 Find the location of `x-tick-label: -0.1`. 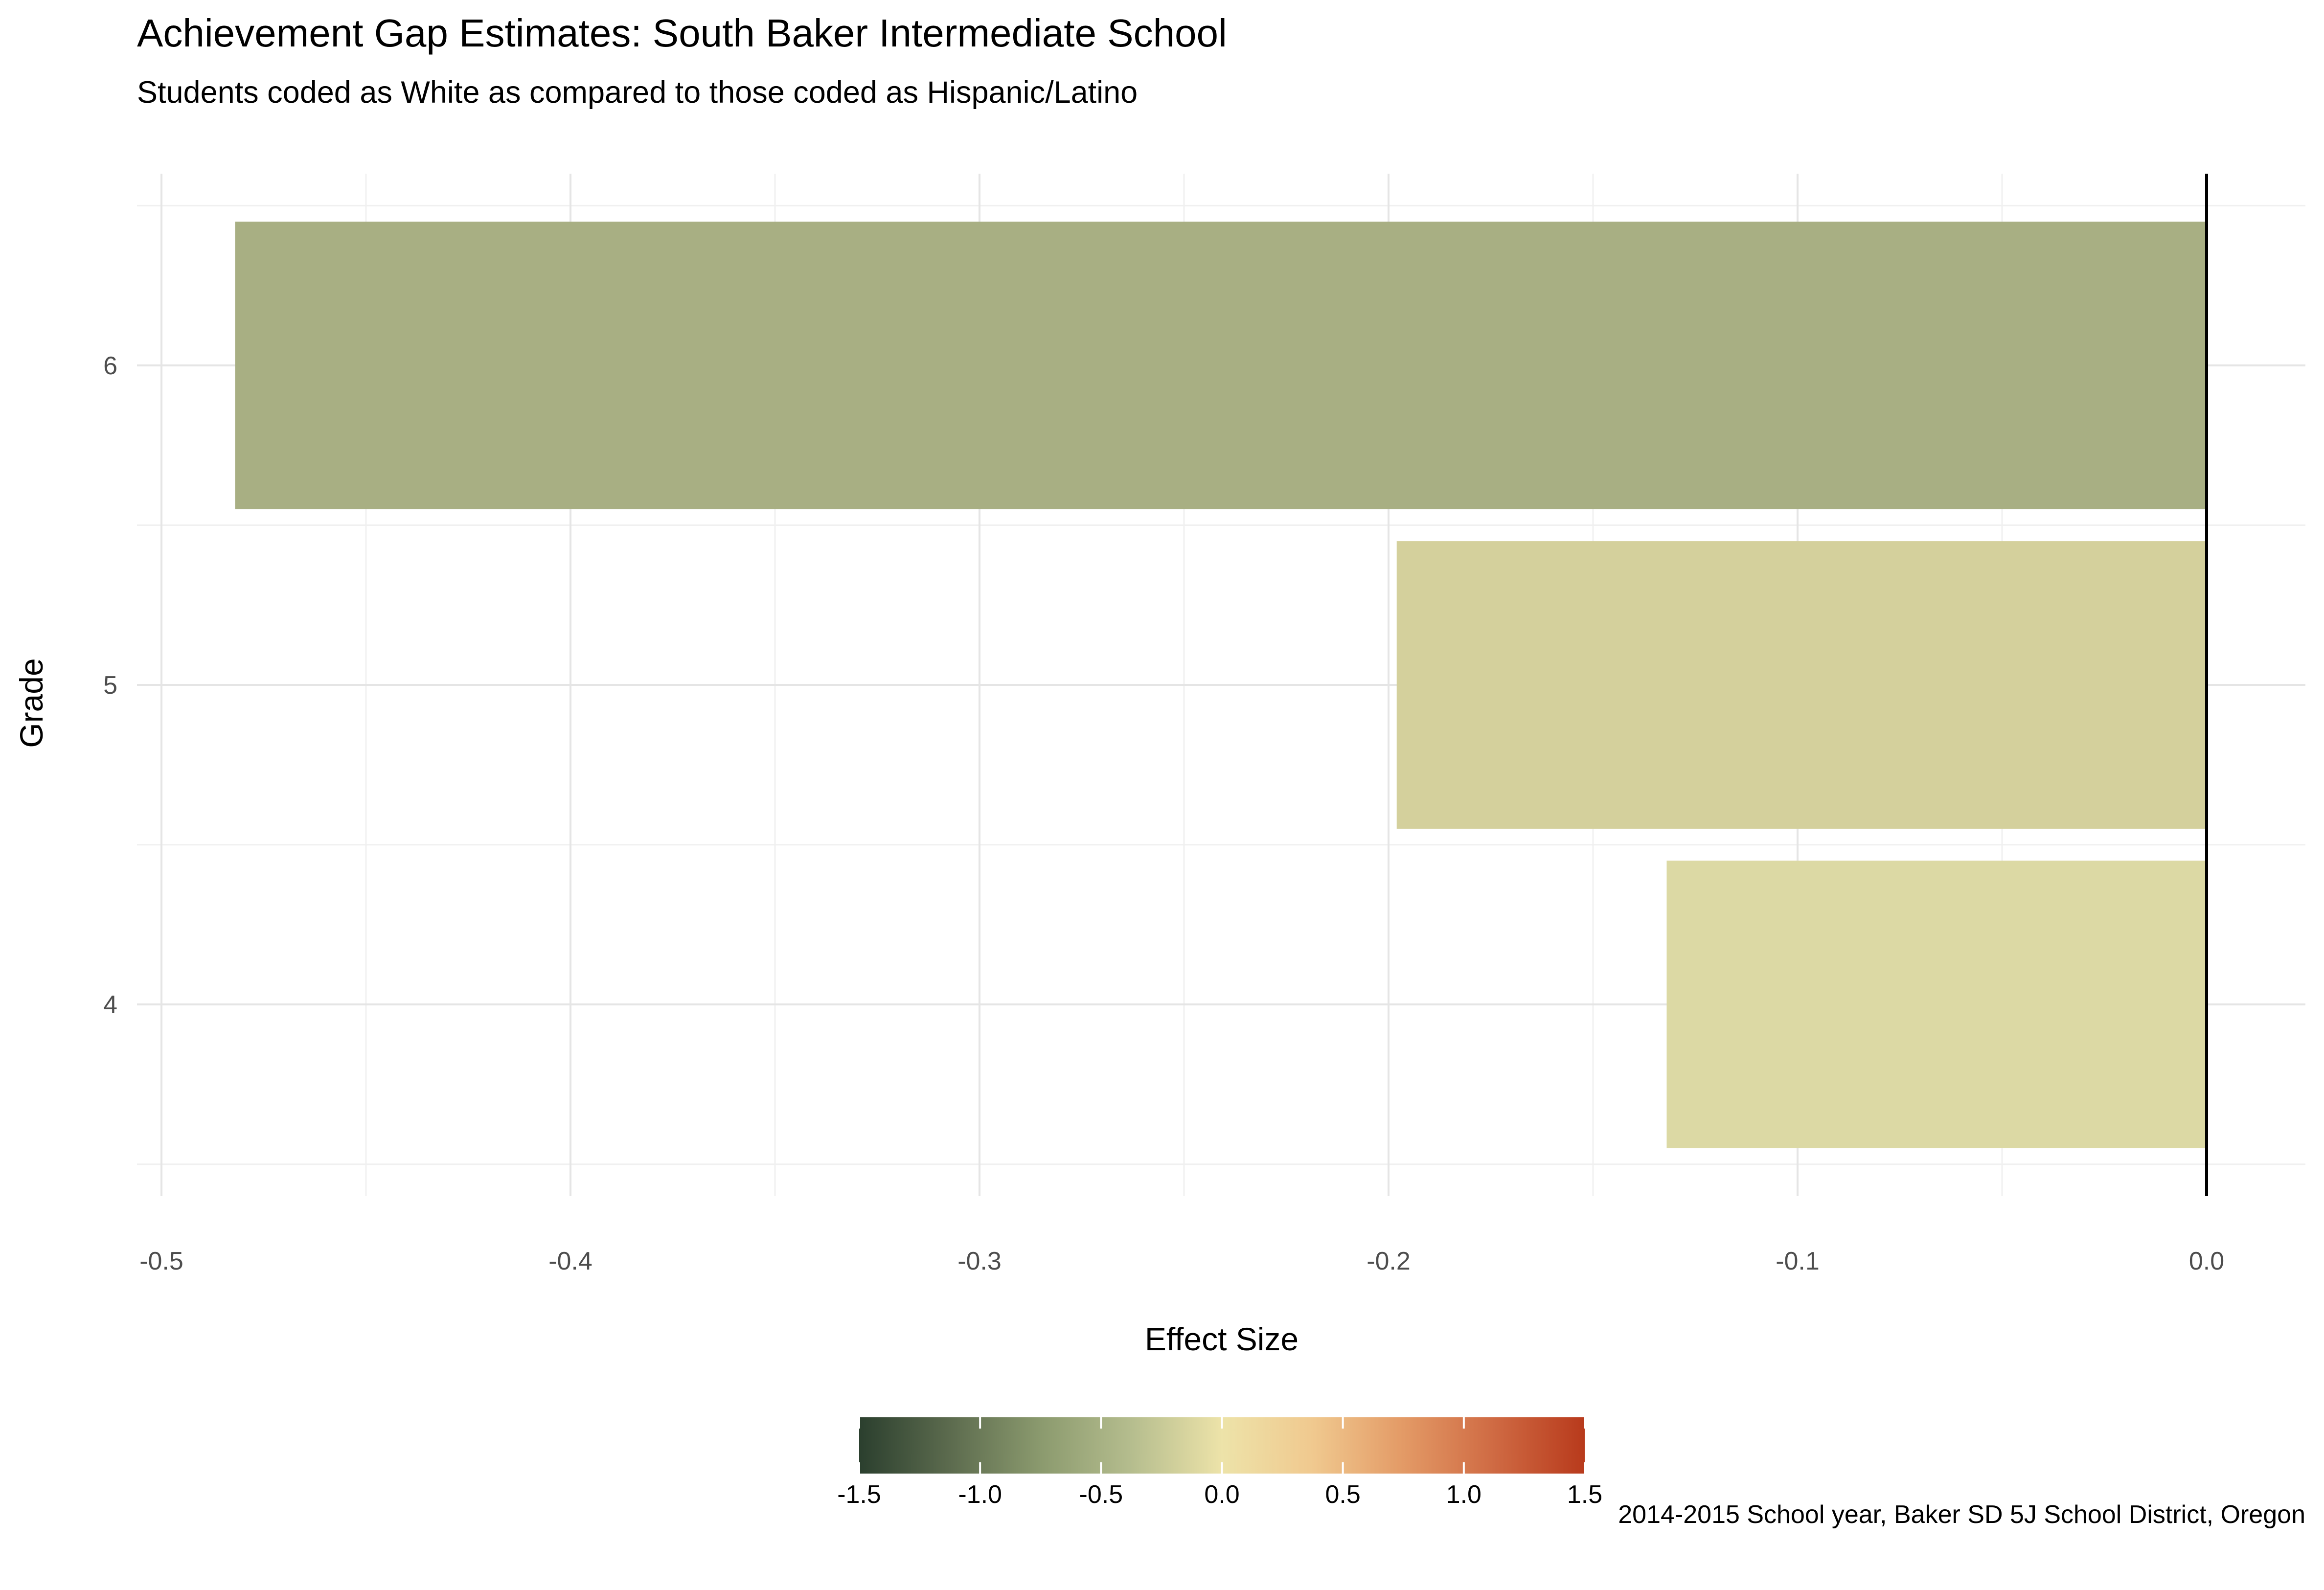

x-tick-label: -0.1 is located at coordinates (1798, 1261).